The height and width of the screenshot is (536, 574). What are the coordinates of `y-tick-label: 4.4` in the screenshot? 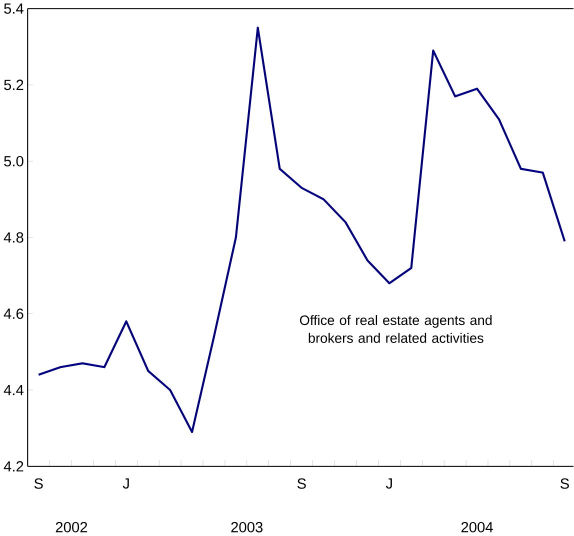 It's located at (14, 390).